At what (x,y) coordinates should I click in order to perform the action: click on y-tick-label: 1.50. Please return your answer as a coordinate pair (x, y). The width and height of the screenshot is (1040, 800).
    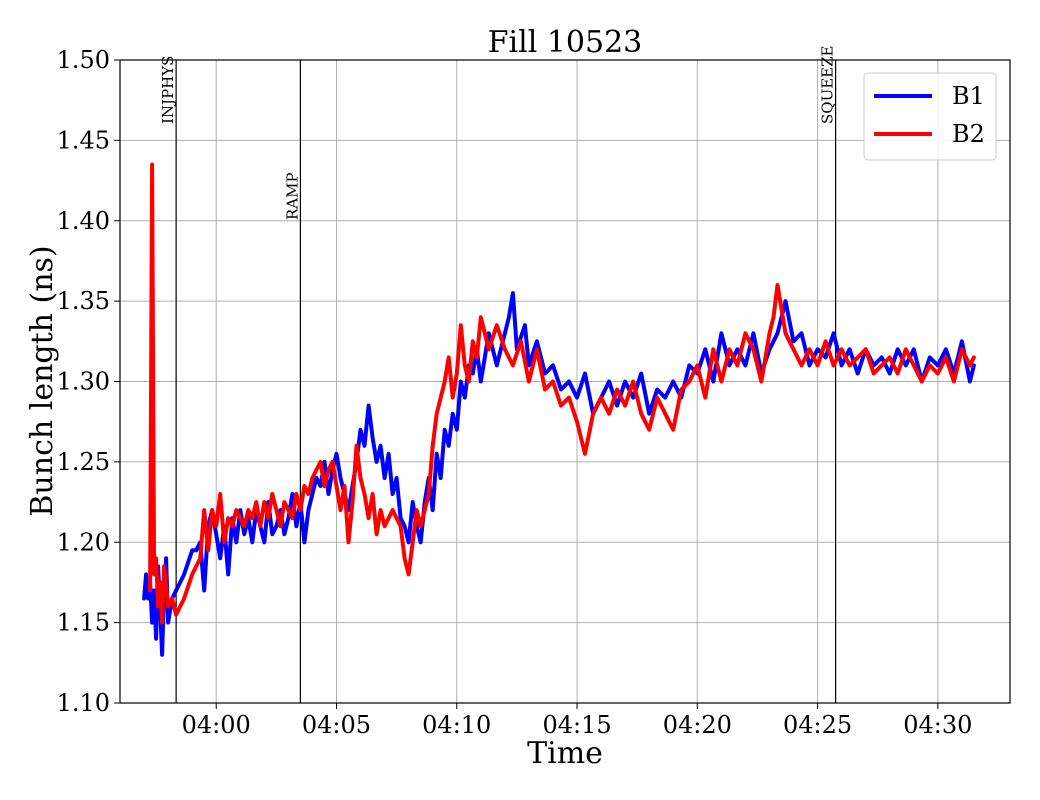
    Looking at the image, I should click on (83, 60).